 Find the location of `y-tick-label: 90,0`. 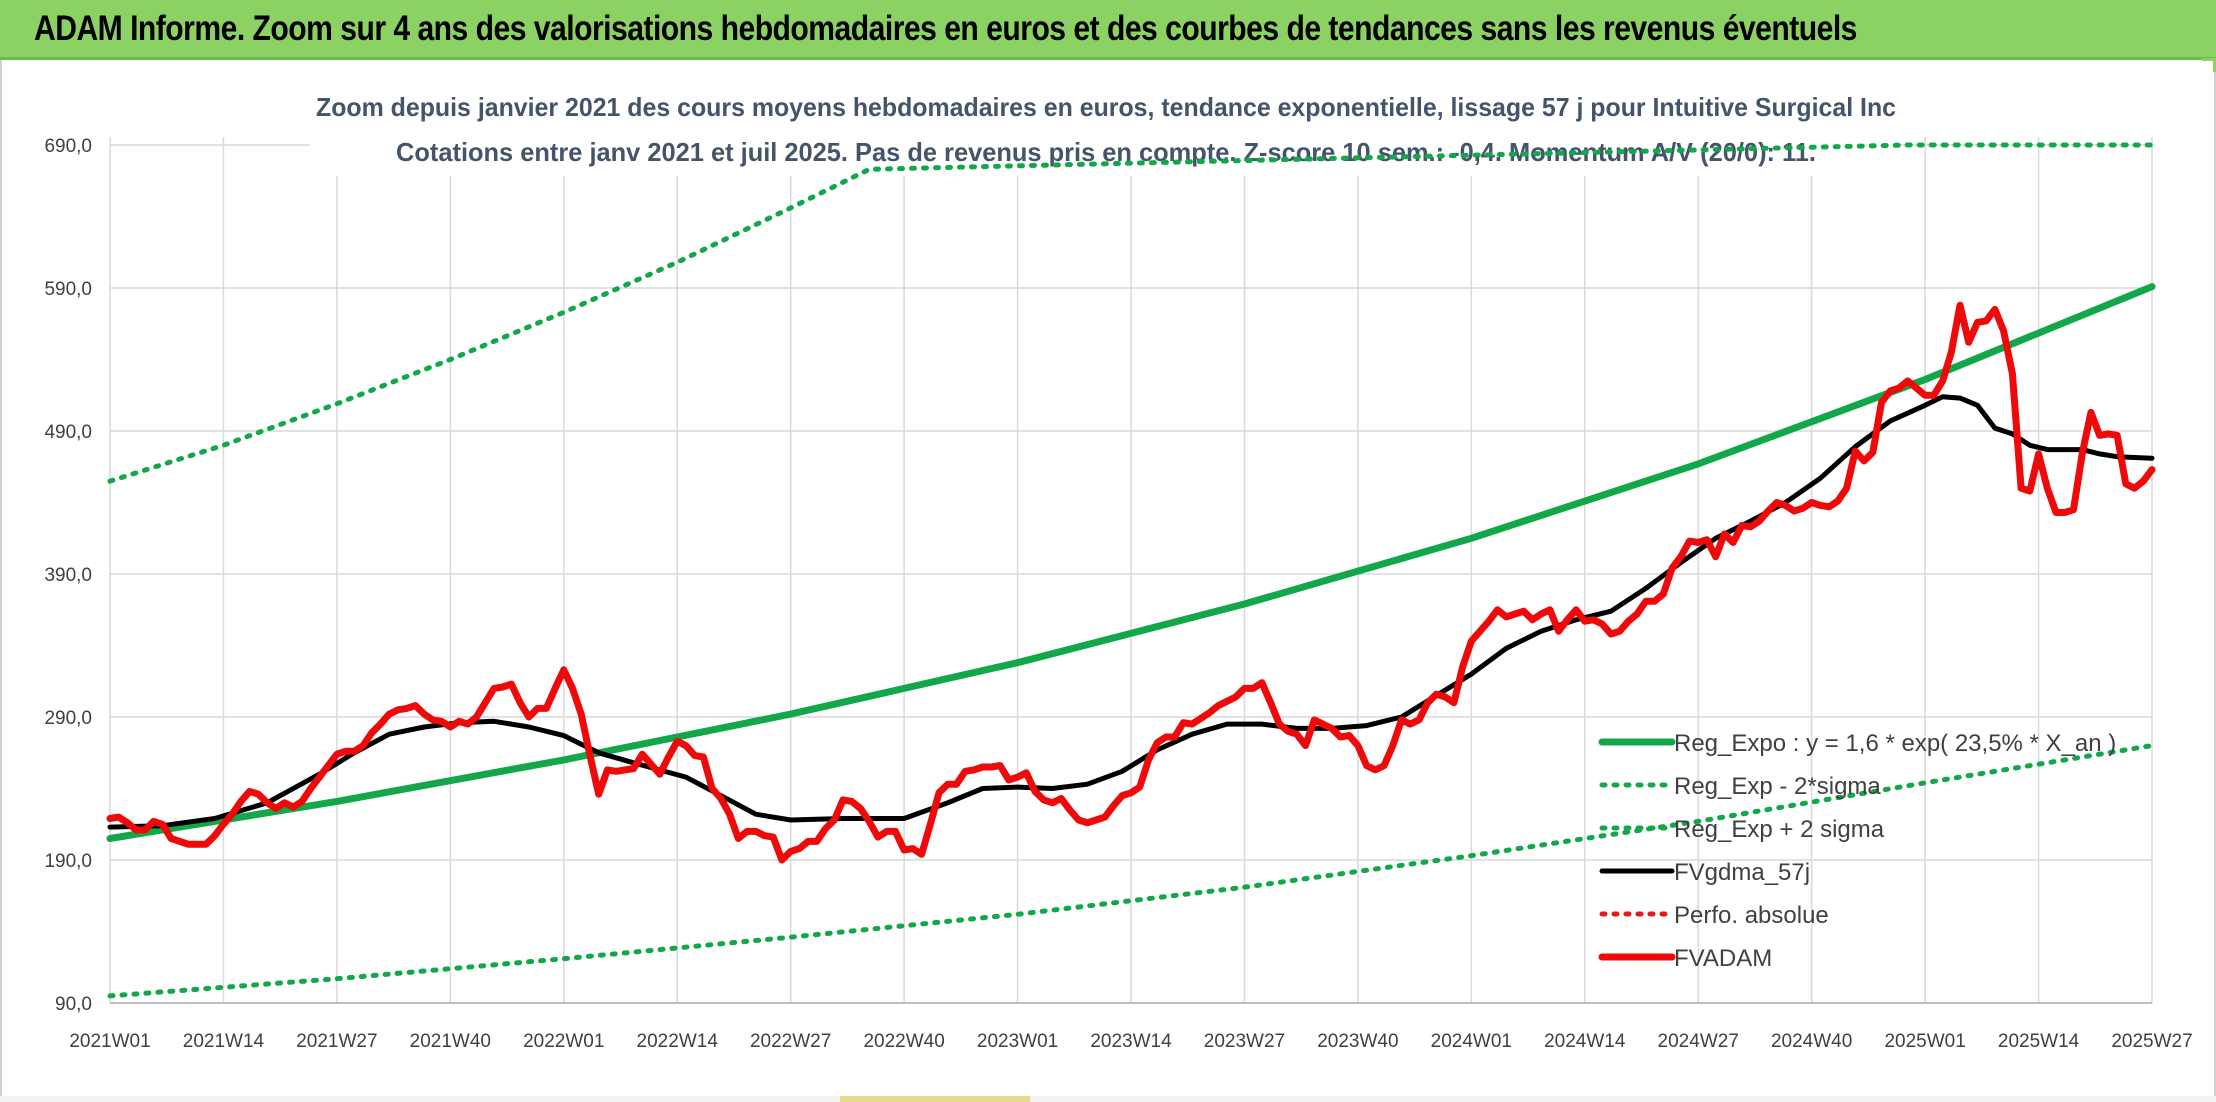

y-tick-label: 90,0 is located at coordinates (73, 1004).